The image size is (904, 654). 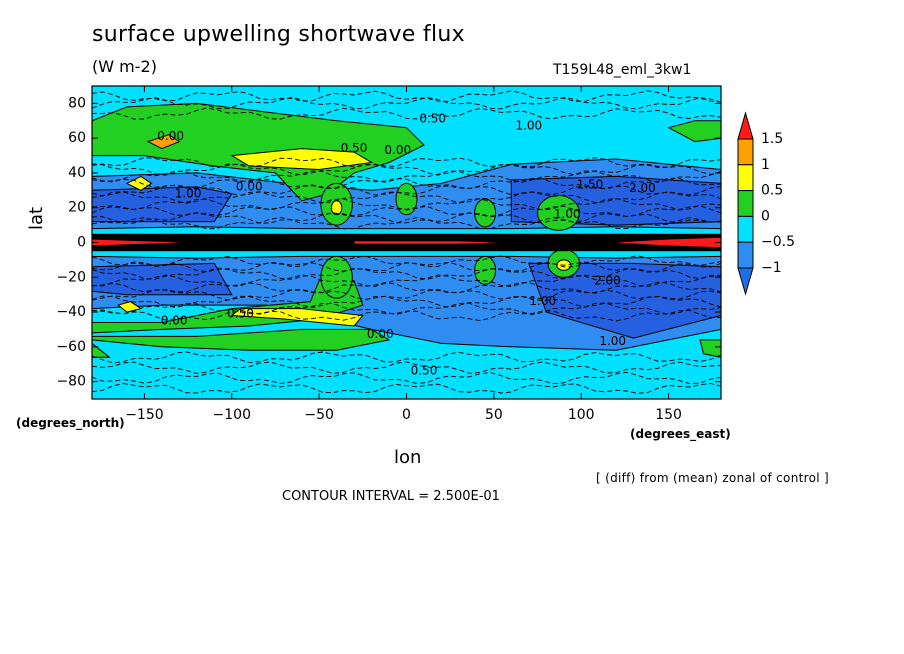 I want to click on y-tick-label: −80, so click(x=71, y=382).